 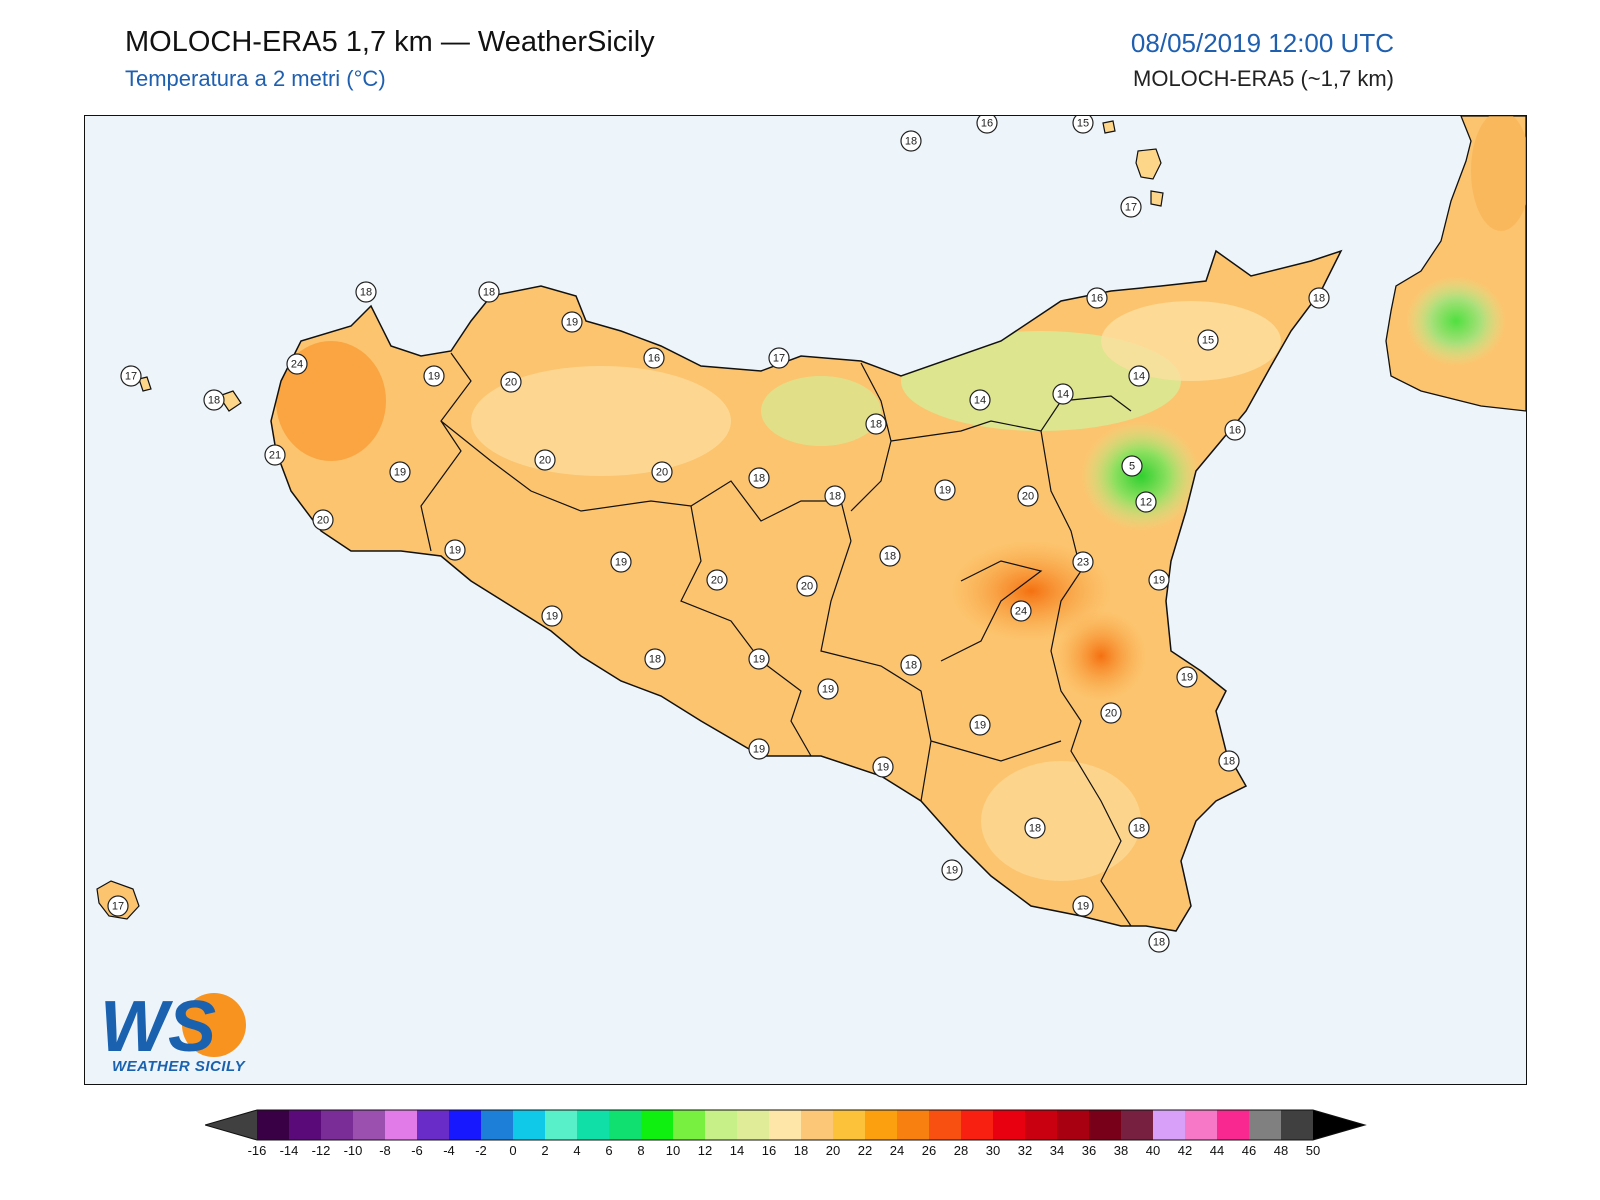 What do you see at coordinates (1021, 612) in the screenshot?
I see `station-label-value: 24` at bounding box center [1021, 612].